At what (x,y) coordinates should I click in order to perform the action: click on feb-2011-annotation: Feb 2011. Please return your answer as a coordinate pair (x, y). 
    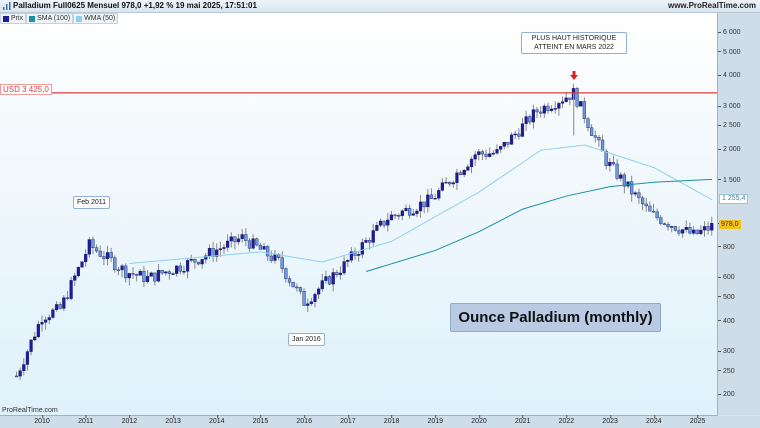
    Looking at the image, I should click on (92, 202).